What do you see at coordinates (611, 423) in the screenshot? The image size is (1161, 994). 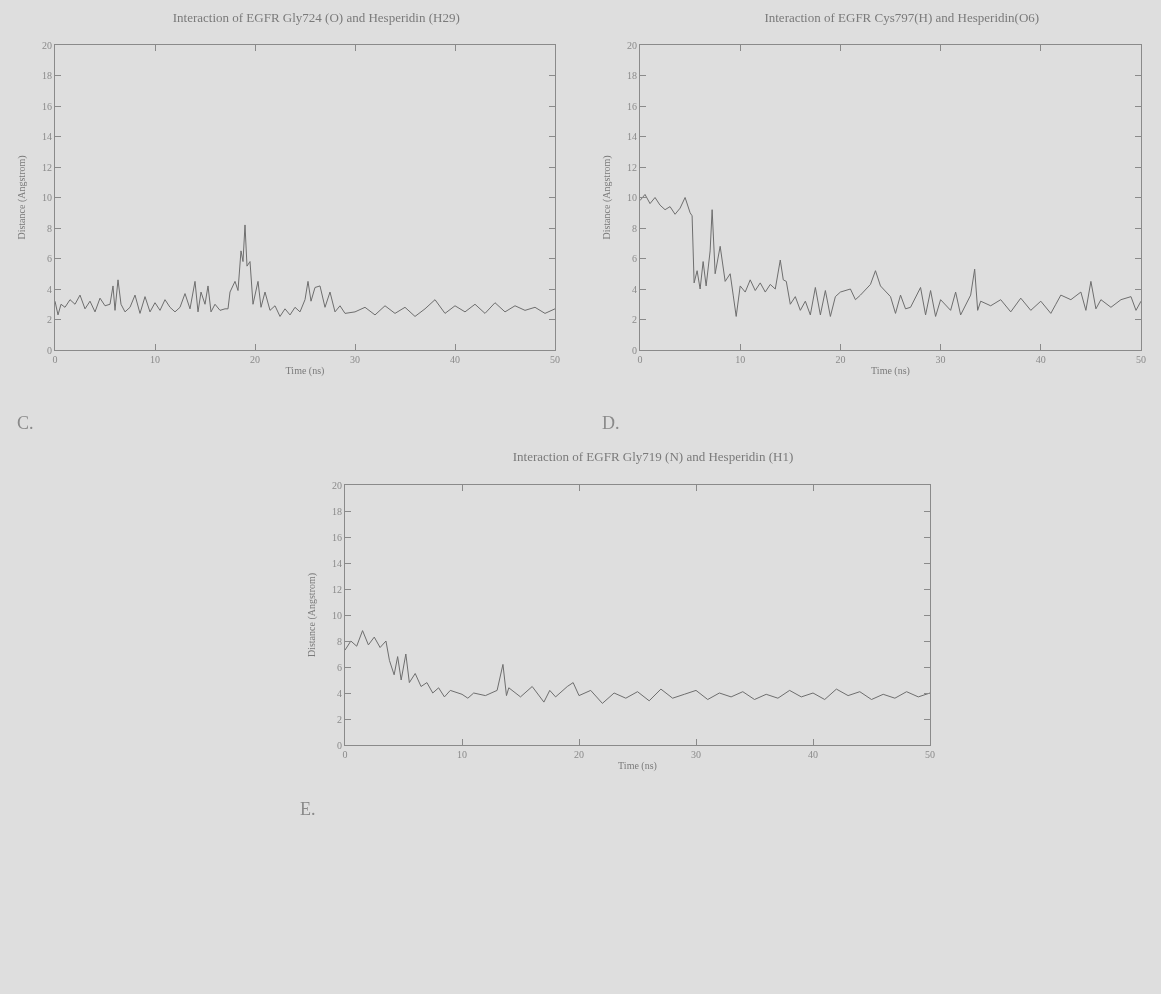 I see `text: D.` at bounding box center [611, 423].